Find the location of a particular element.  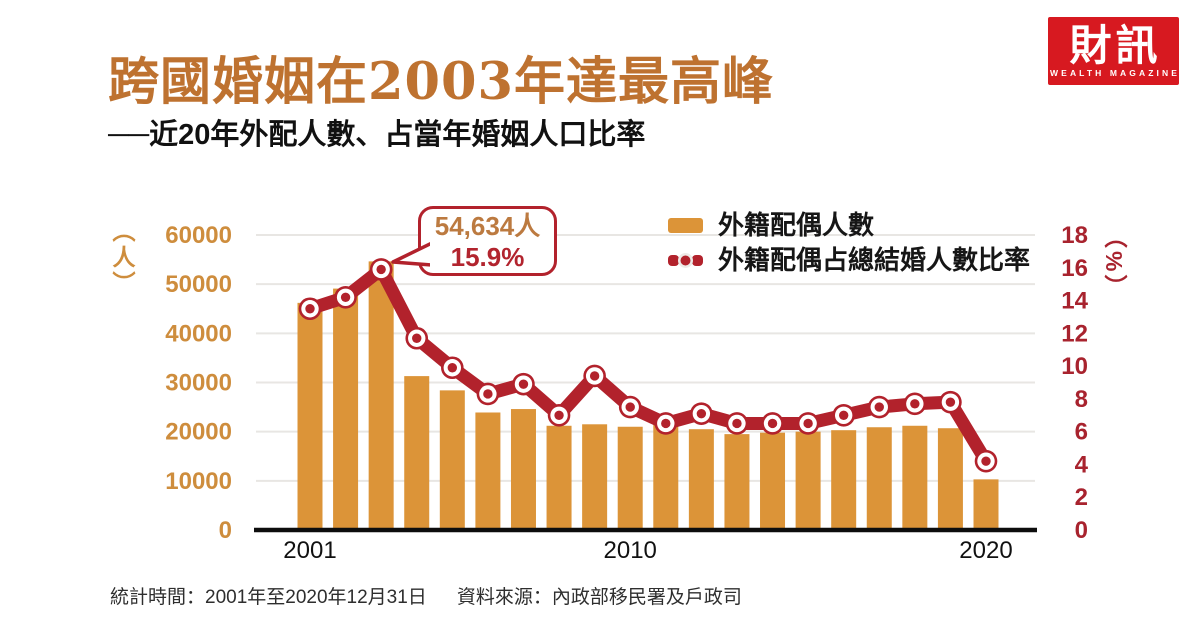

point-core-2005 is located at coordinates (452, 368).